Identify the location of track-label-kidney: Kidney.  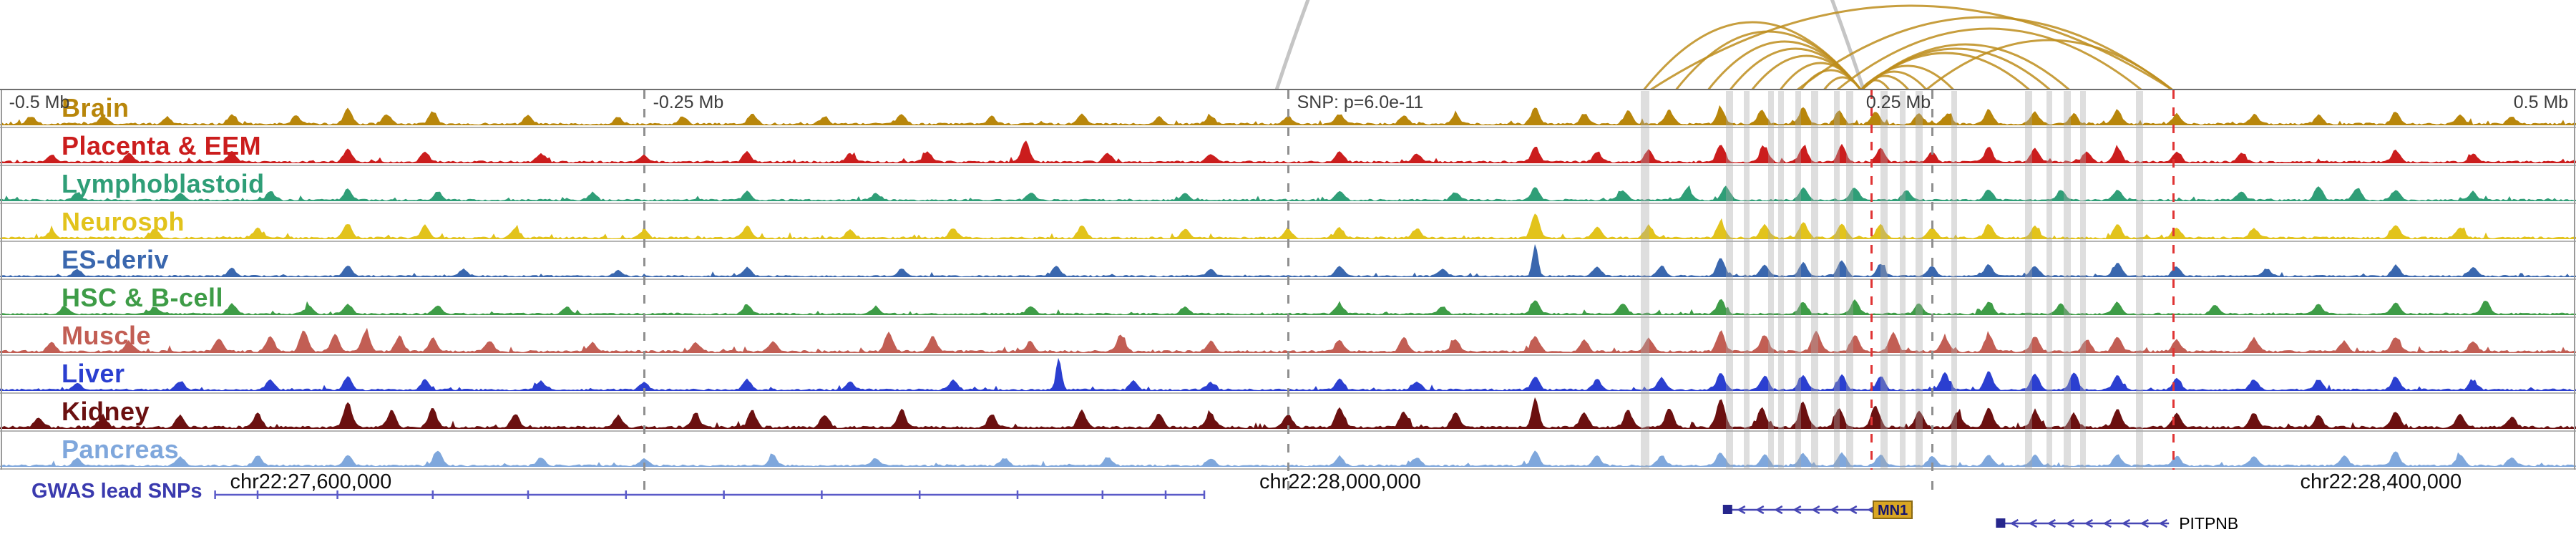
(106, 411).